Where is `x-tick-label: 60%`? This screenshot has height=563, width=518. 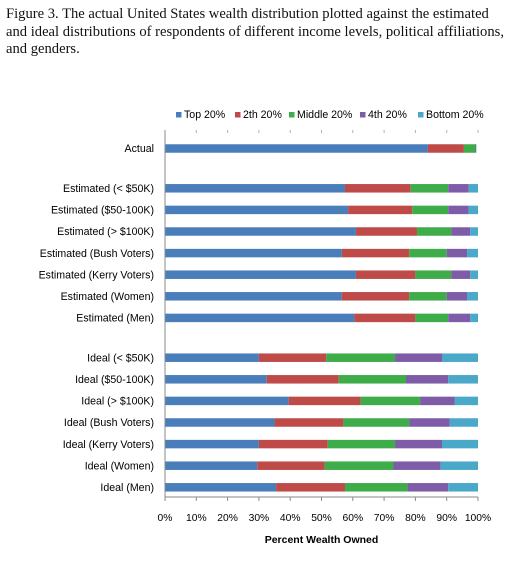 x-tick-label: 60% is located at coordinates (352, 518).